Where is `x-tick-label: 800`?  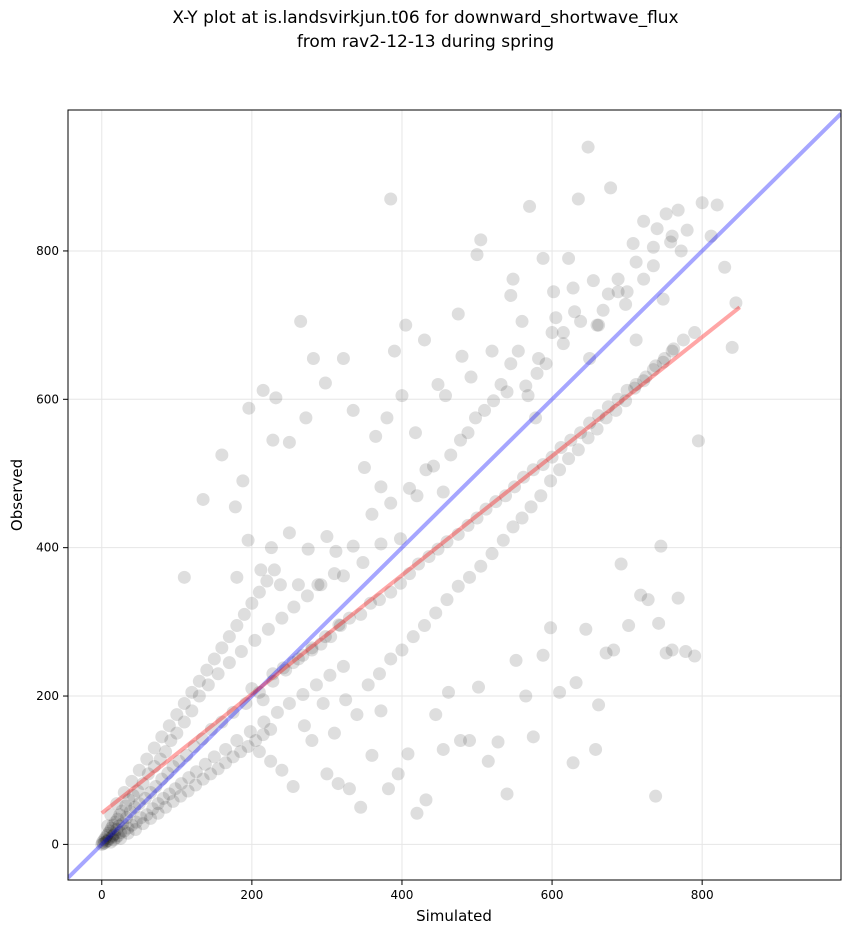
x-tick-label: 800 is located at coordinates (702, 895).